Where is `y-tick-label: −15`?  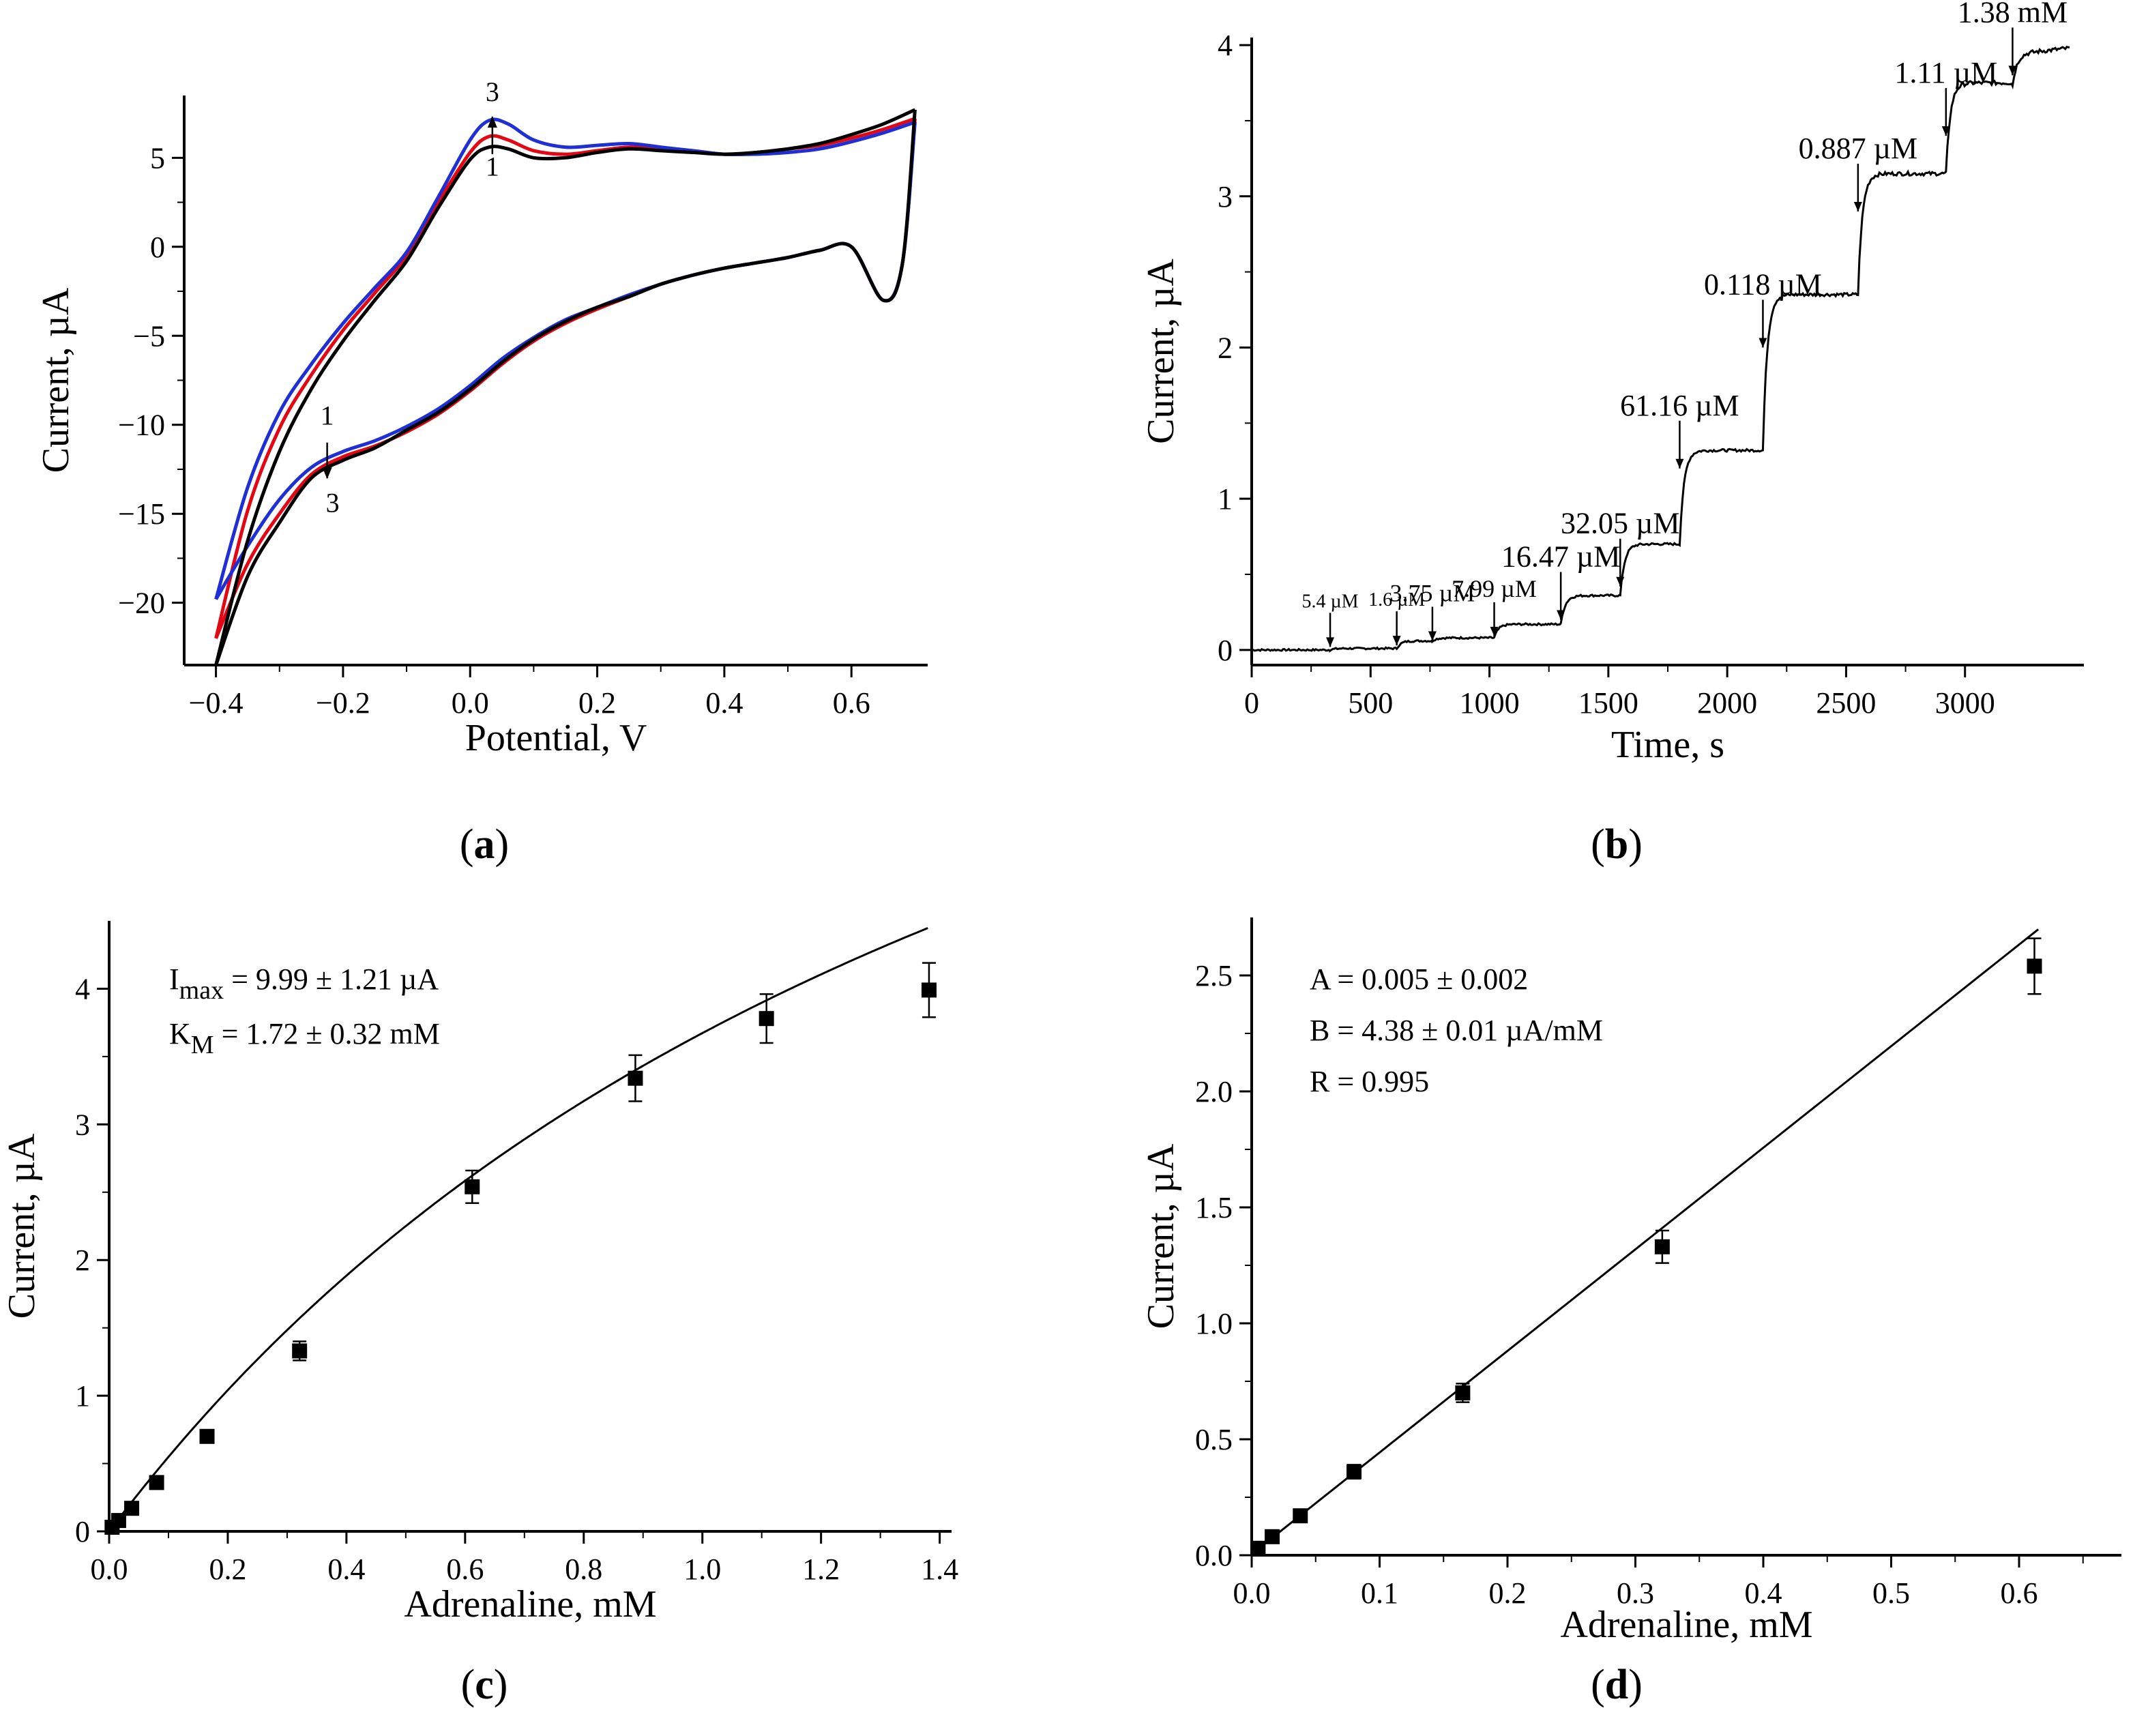 y-tick-label: −15 is located at coordinates (141, 514).